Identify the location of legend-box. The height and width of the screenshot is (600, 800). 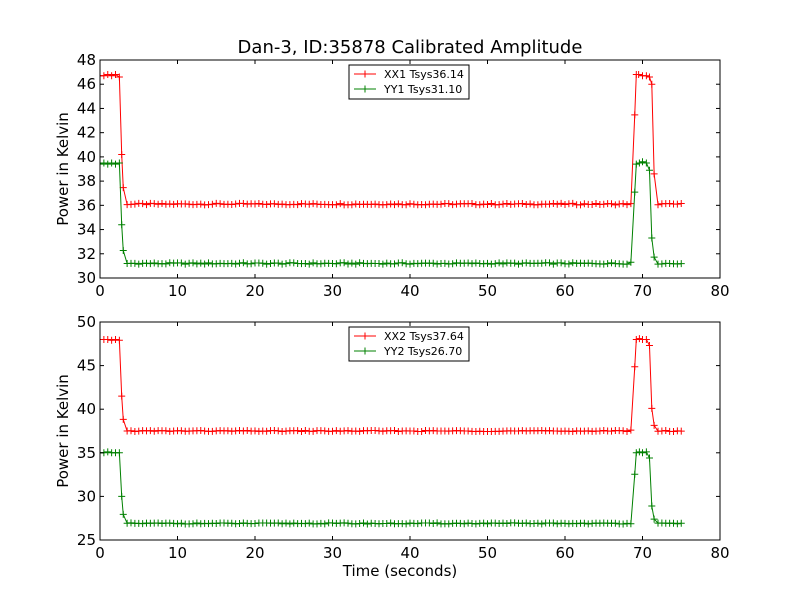
(409, 344).